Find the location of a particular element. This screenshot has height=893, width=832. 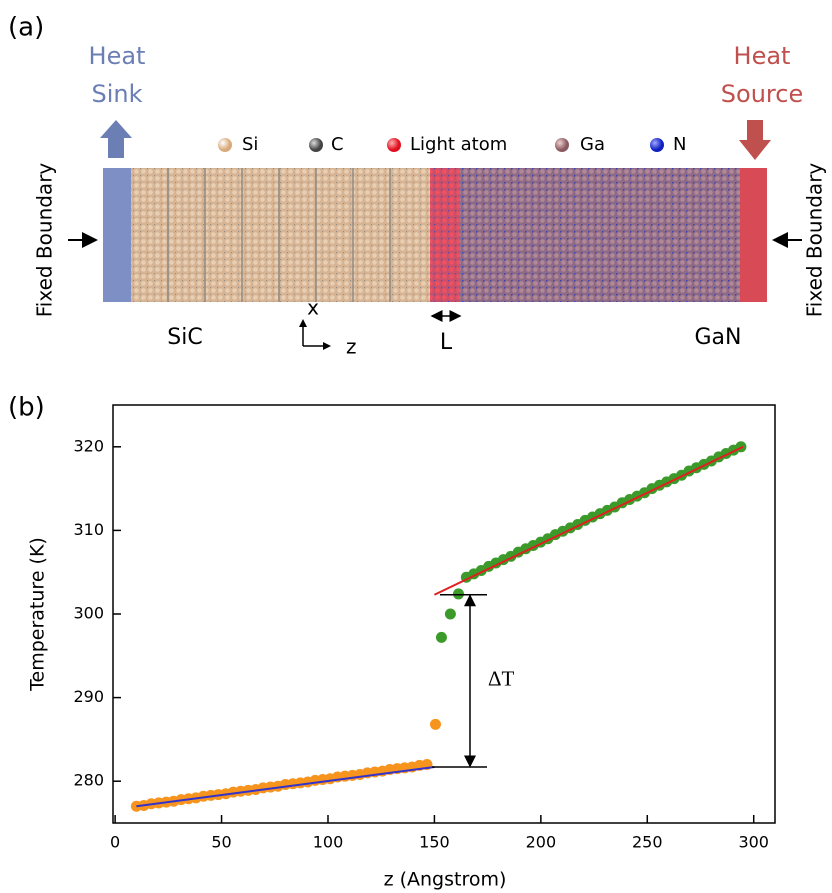

axis-label: x is located at coordinates (313, 308).